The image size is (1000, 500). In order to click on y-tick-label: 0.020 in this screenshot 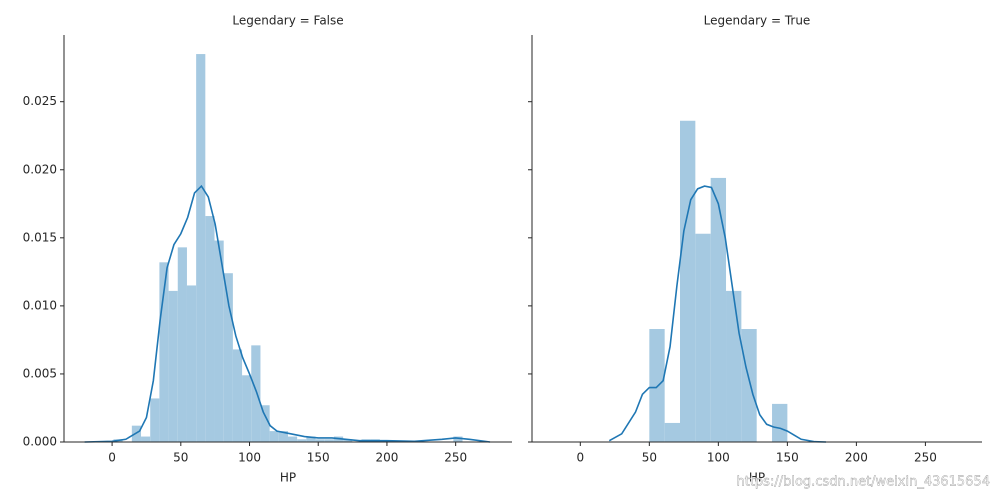, I will do `click(40, 169)`.